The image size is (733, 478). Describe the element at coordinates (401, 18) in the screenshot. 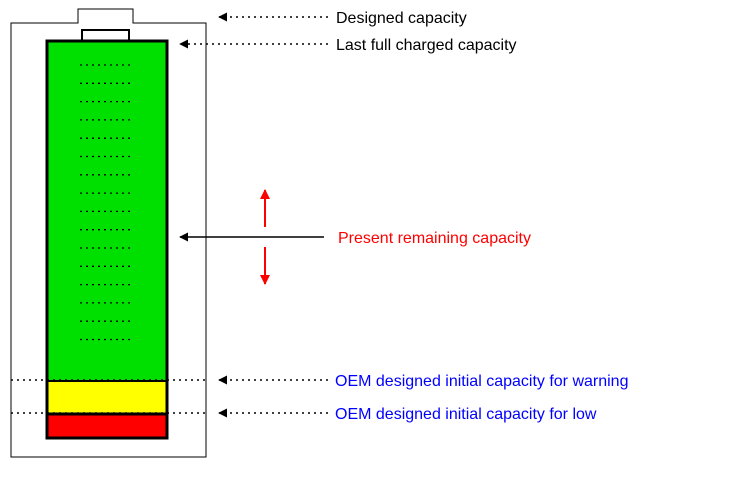

I see `designed-capacity-label: Designed capacity` at that location.